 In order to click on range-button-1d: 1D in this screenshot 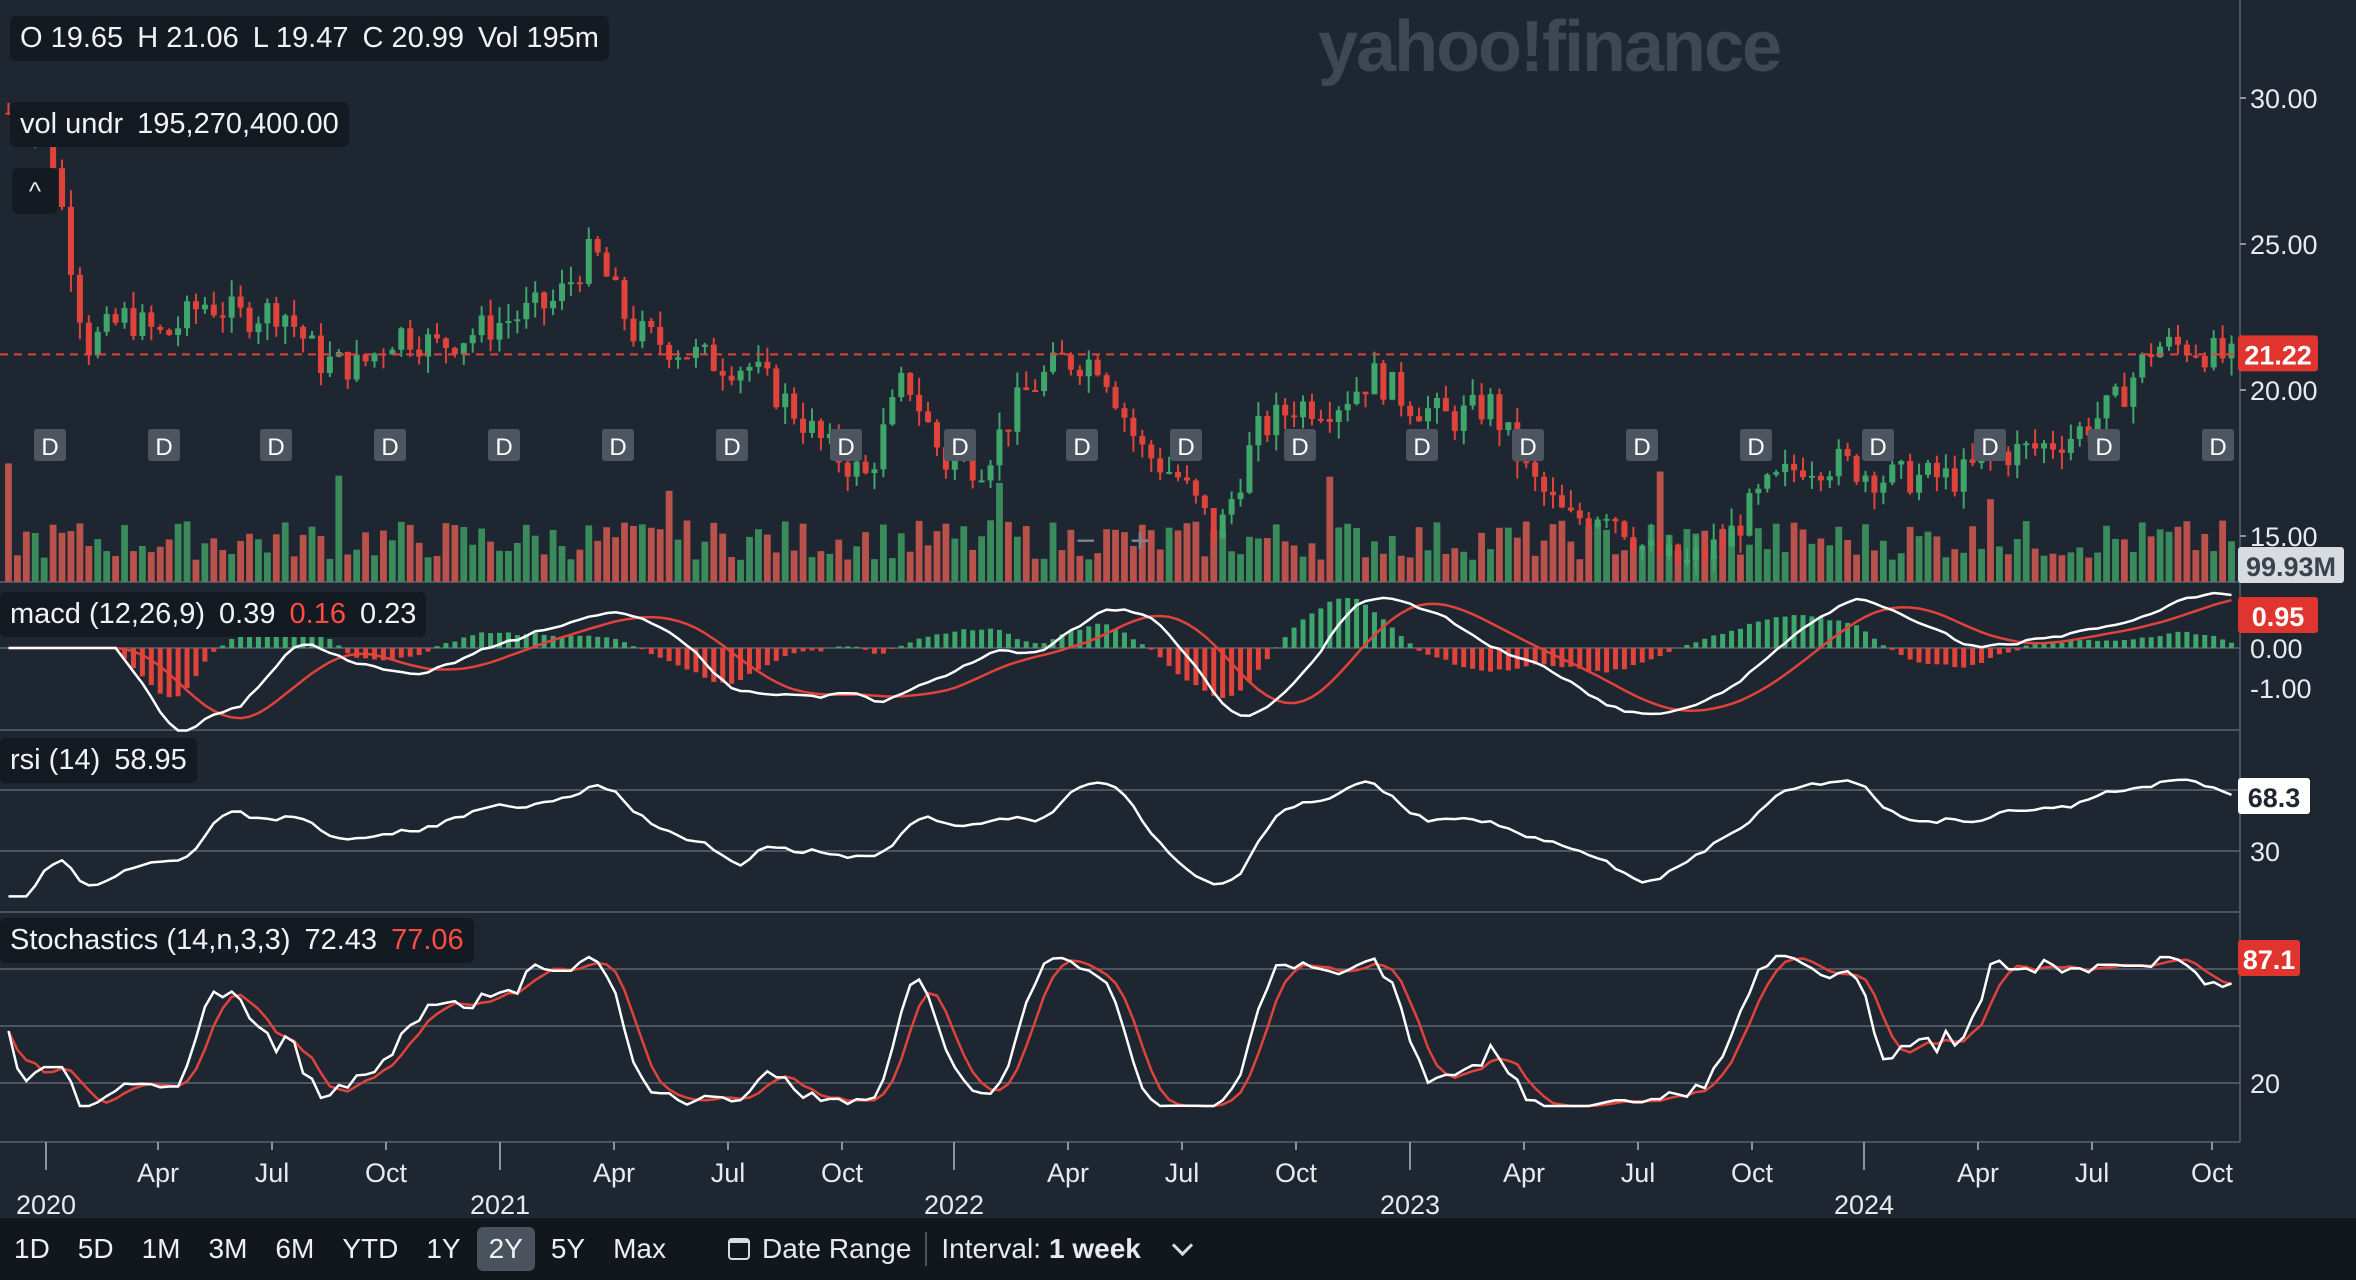, I will do `click(32, 1248)`.